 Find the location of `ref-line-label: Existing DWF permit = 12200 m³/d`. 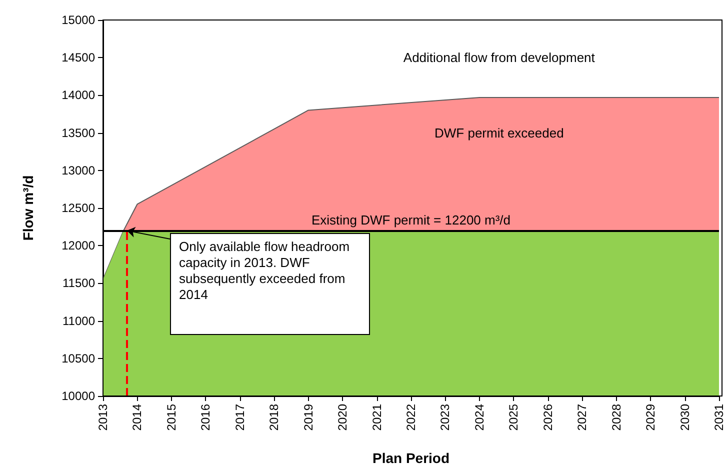

ref-line-label: Existing DWF permit = 12200 m³/d is located at coordinates (411, 220).